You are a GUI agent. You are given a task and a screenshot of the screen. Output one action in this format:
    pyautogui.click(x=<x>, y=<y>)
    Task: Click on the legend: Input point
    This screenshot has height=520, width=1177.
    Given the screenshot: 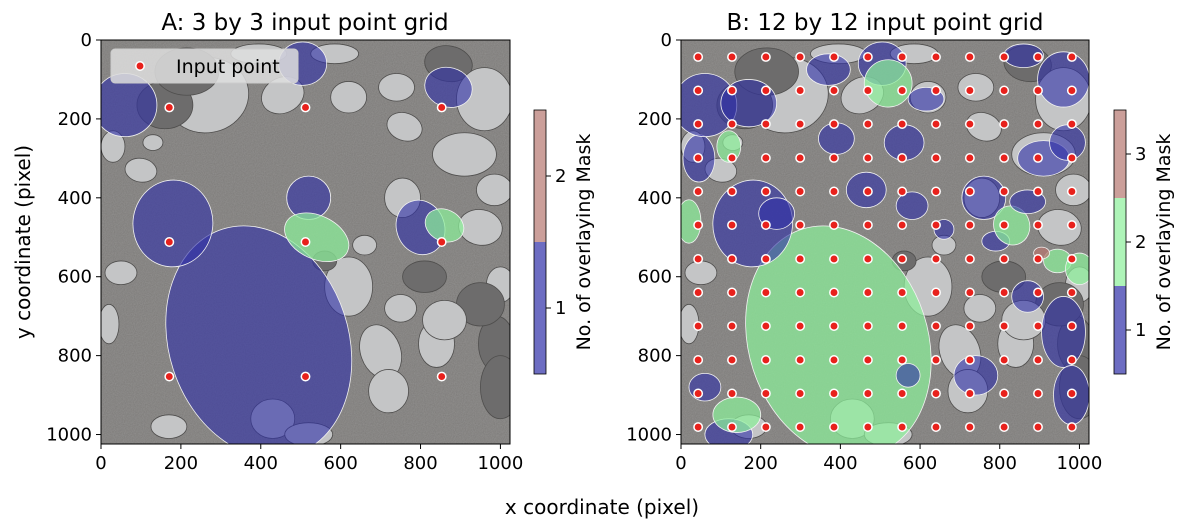 What is the action you would take?
    pyautogui.click(x=204, y=66)
    